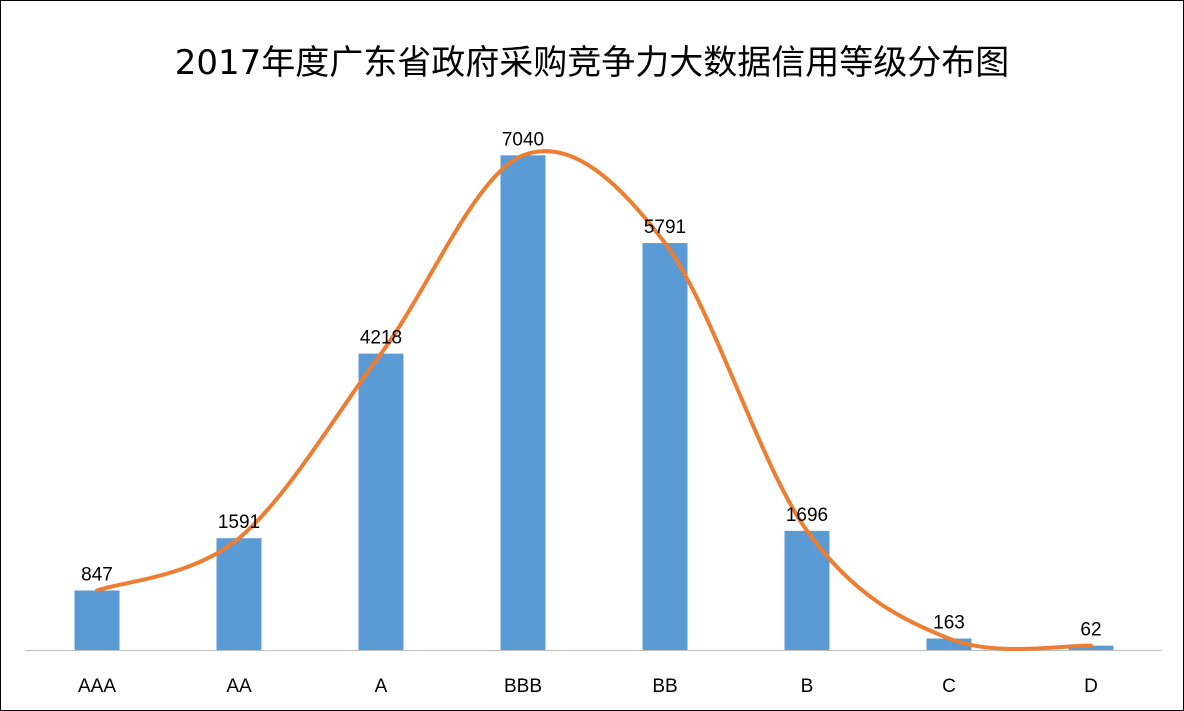 The height and width of the screenshot is (711, 1184). I want to click on data-label-c: 163, so click(949, 623).